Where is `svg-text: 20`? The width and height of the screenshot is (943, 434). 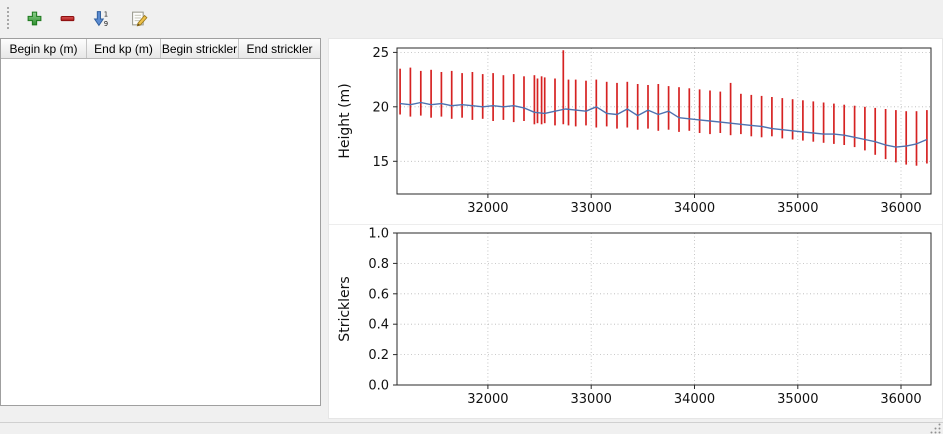
svg-text: 20 is located at coordinates (380, 107).